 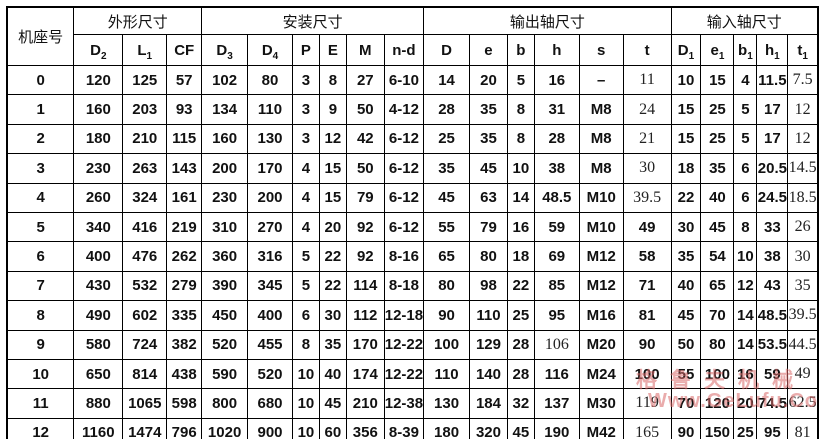 I want to click on table-cell: 400, so click(x=98, y=256).